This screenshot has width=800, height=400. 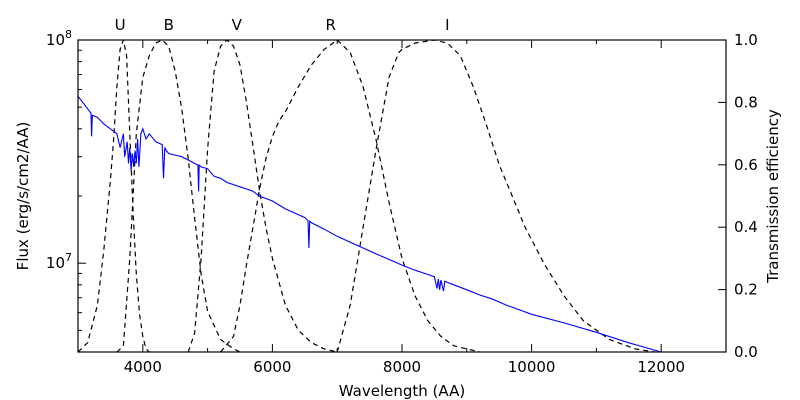 What do you see at coordinates (23, 196) in the screenshot?
I see `left-y-axis-label: Flux (erg/s/cm2/AA)` at bounding box center [23, 196].